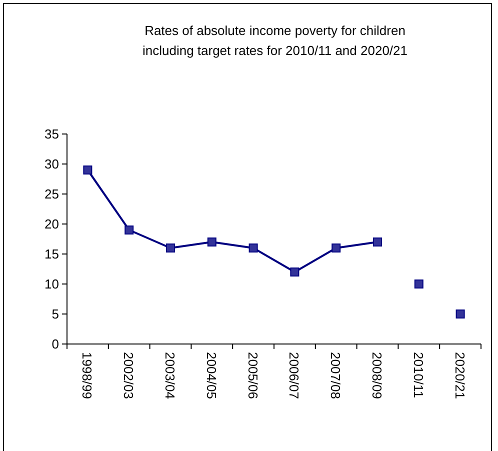 The image size is (498, 451). What do you see at coordinates (460, 375) in the screenshot?
I see `x-tick-label: 2020/21` at bounding box center [460, 375].